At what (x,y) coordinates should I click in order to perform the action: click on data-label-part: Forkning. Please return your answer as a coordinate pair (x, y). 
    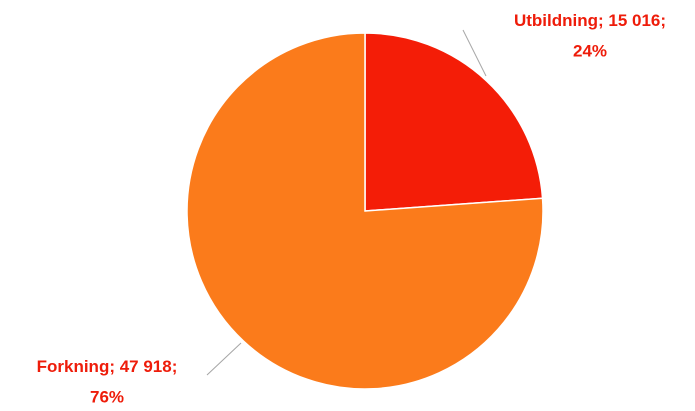
    Looking at the image, I should click on (73, 366).